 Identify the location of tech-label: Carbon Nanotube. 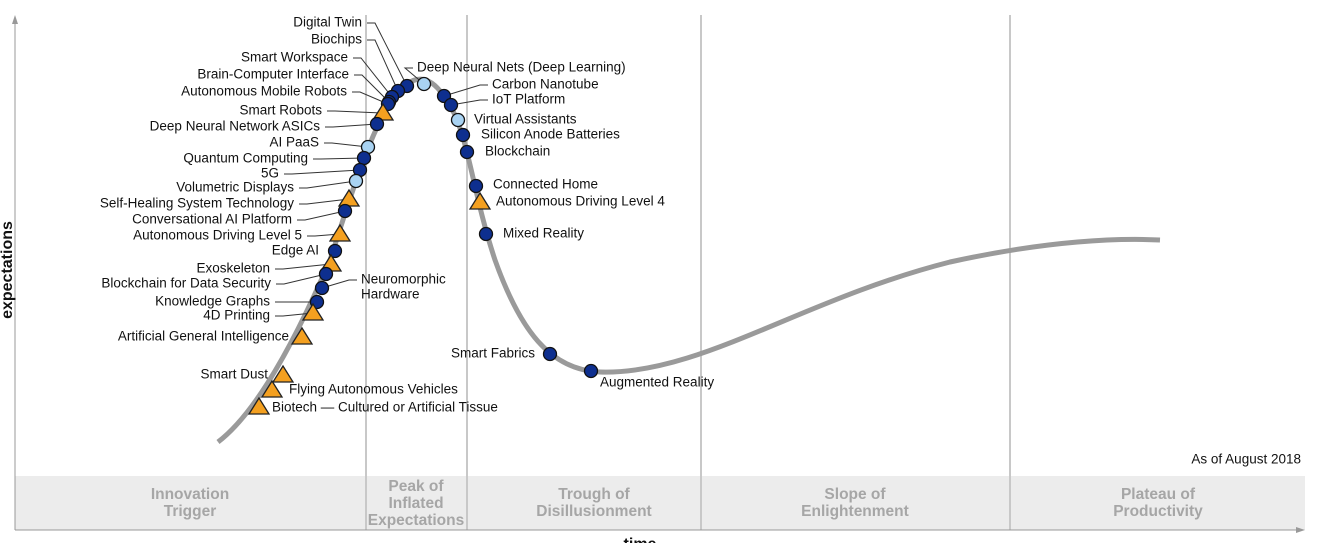
(545, 84).